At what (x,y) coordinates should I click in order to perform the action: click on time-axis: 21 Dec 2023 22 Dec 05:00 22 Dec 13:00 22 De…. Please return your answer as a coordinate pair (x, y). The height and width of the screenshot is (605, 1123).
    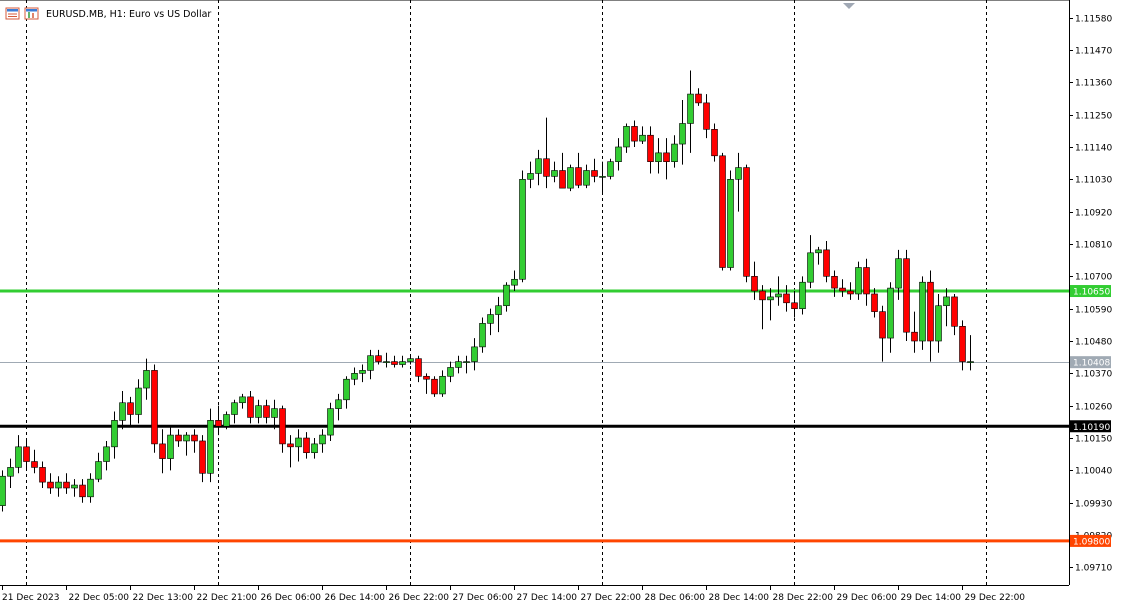
    Looking at the image, I should click on (513, 594).